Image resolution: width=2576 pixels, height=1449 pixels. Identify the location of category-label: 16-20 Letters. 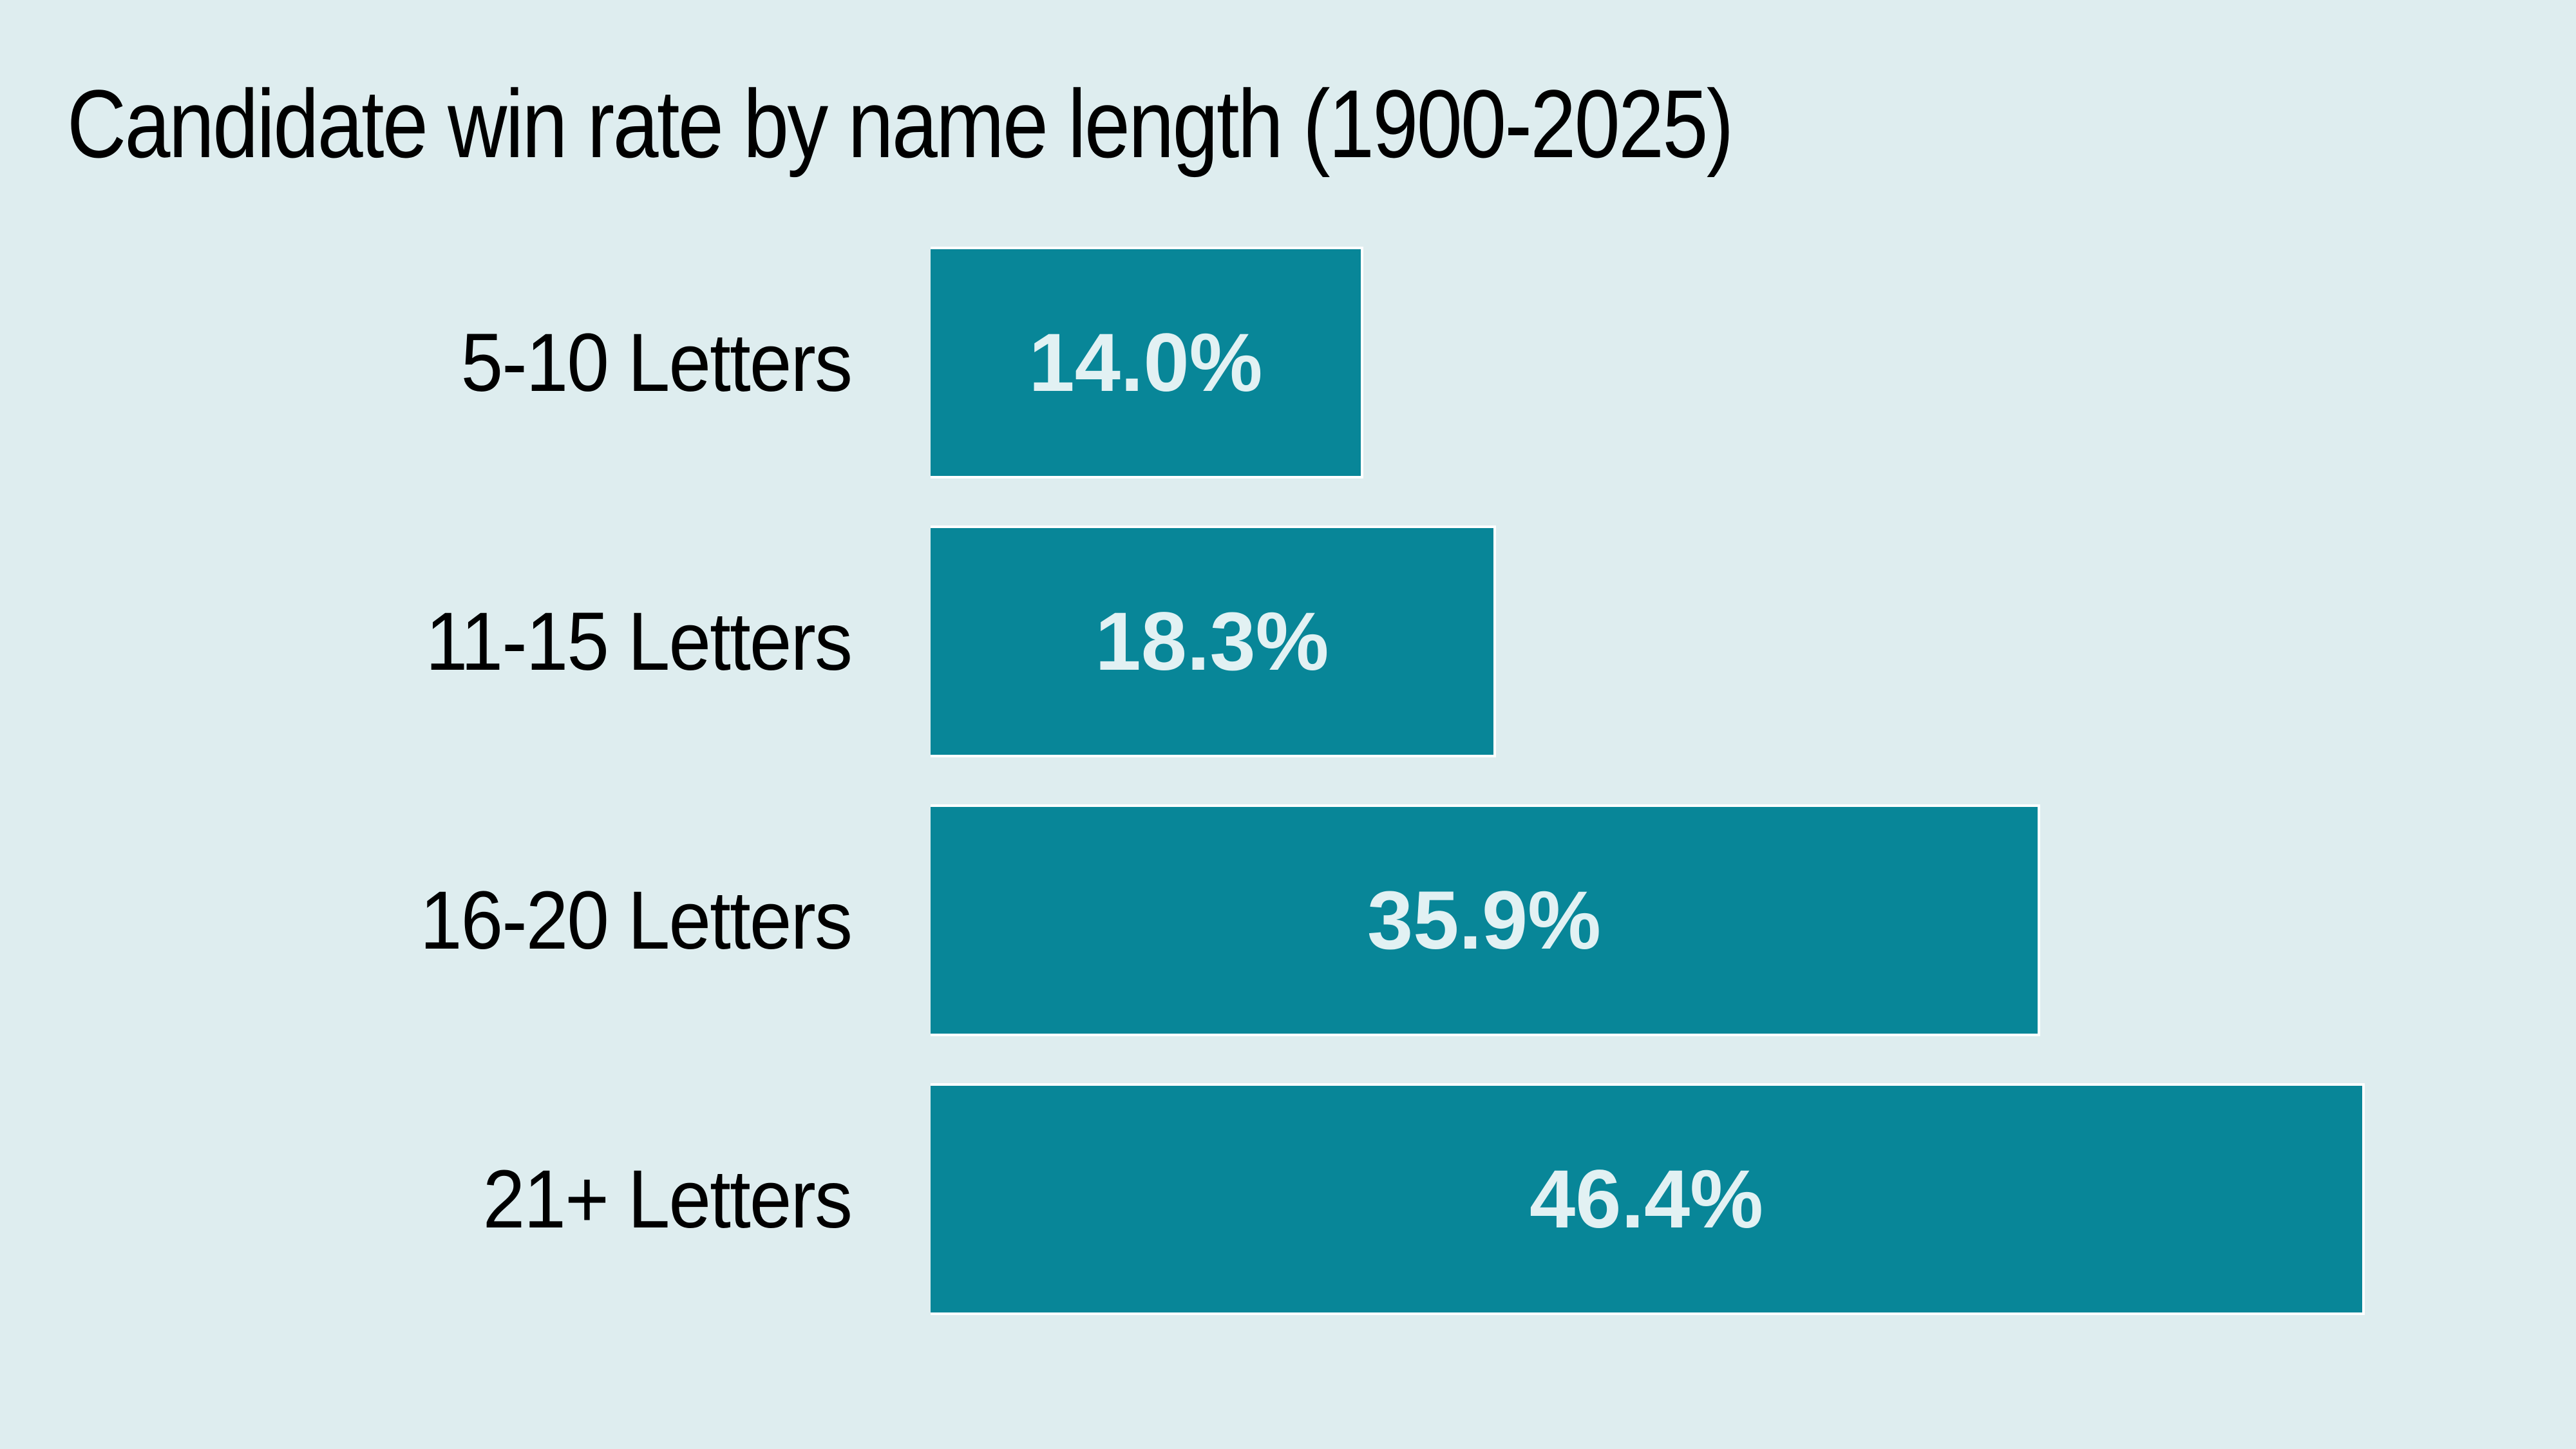
(636, 920).